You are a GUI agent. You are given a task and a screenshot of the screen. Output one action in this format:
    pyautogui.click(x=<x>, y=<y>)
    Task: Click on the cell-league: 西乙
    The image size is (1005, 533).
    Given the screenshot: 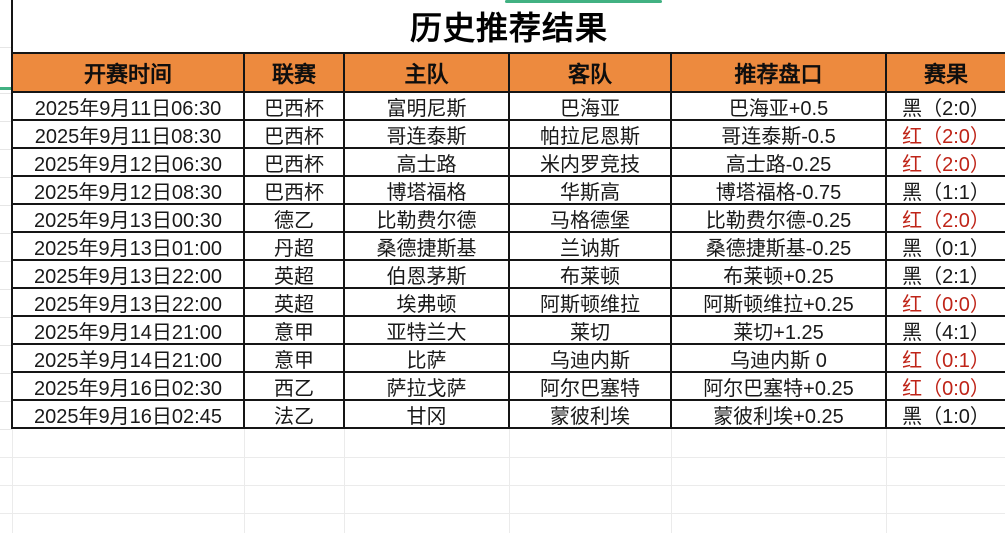 What is the action you would take?
    pyautogui.click(x=295, y=387)
    